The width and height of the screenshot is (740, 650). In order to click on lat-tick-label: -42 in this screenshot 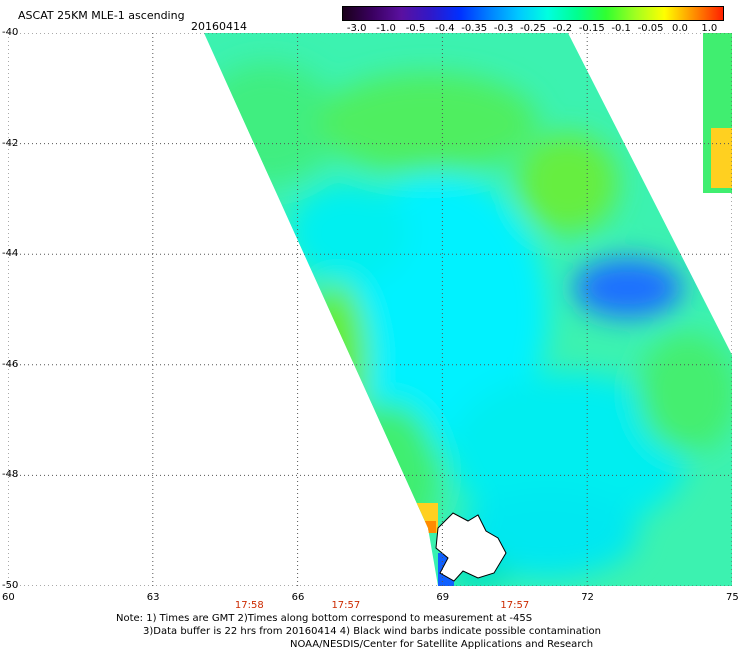, I will do `click(10, 143)`.